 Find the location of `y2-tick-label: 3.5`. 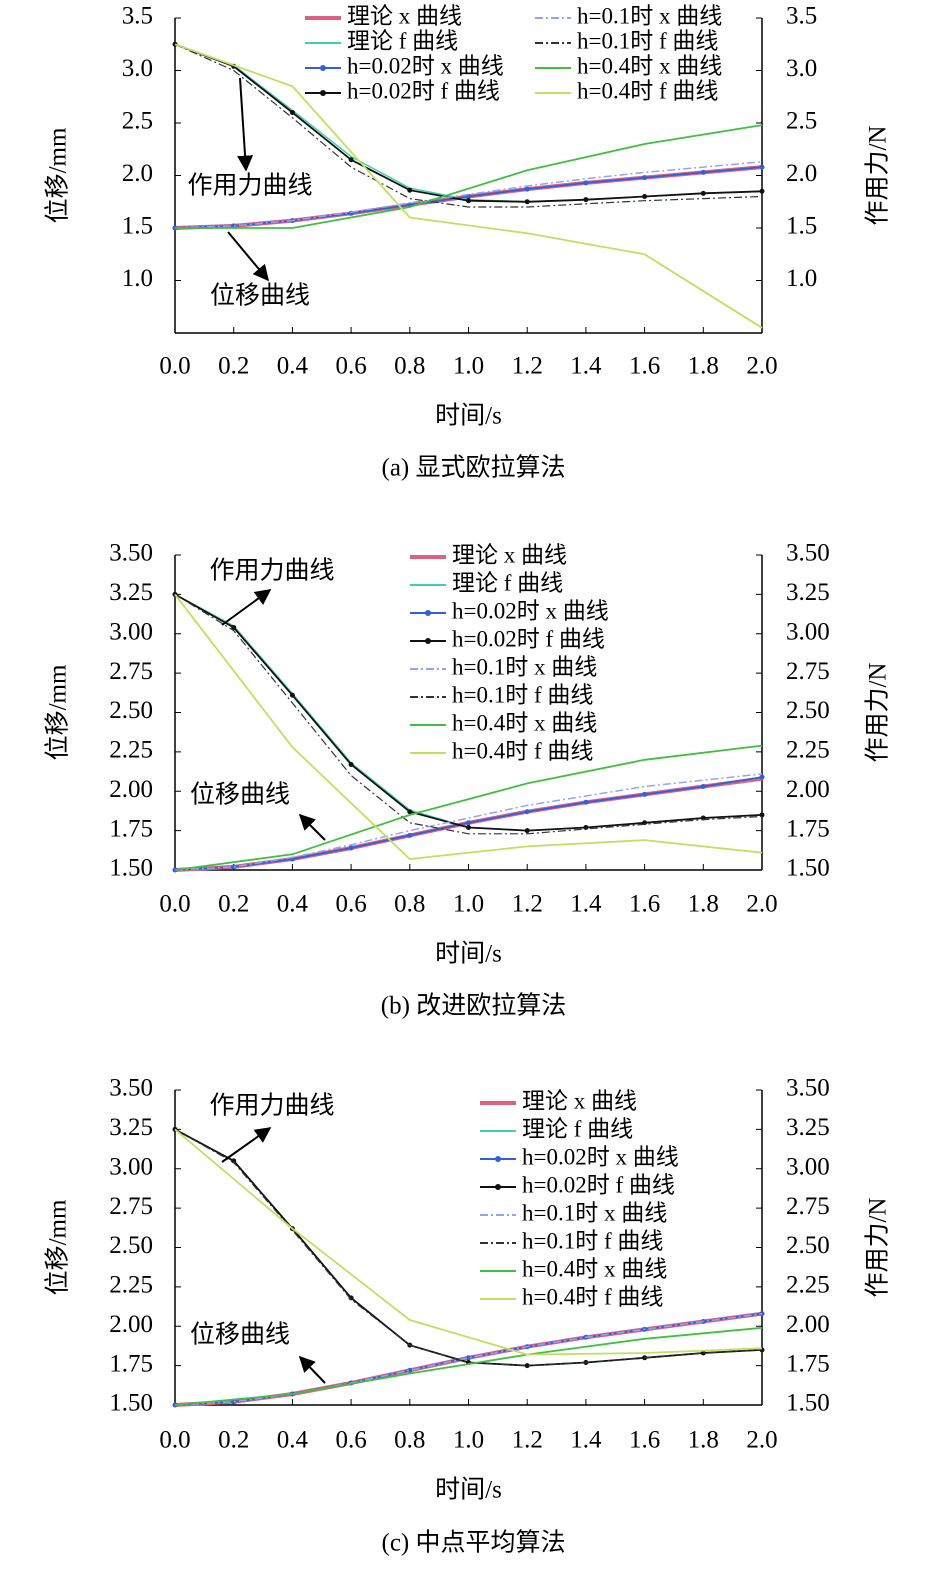

y2-tick-label: 3.5 is located at coordinates (801, 16).